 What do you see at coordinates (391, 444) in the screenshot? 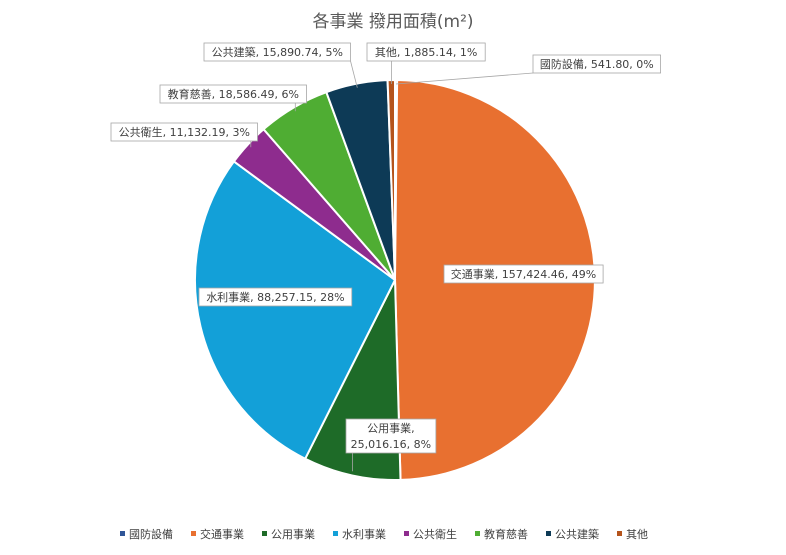
I see `data-label-3-line2: 25,016.16, 8%` at bounding box center [391, 444].